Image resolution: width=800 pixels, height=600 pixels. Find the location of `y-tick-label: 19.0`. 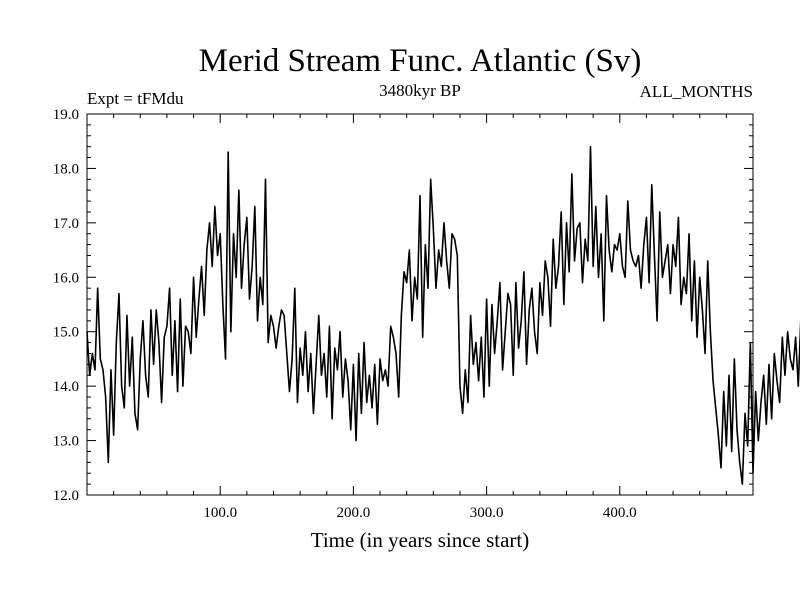

y-tick-label: 19.0 is located at coordinates (66, 115).